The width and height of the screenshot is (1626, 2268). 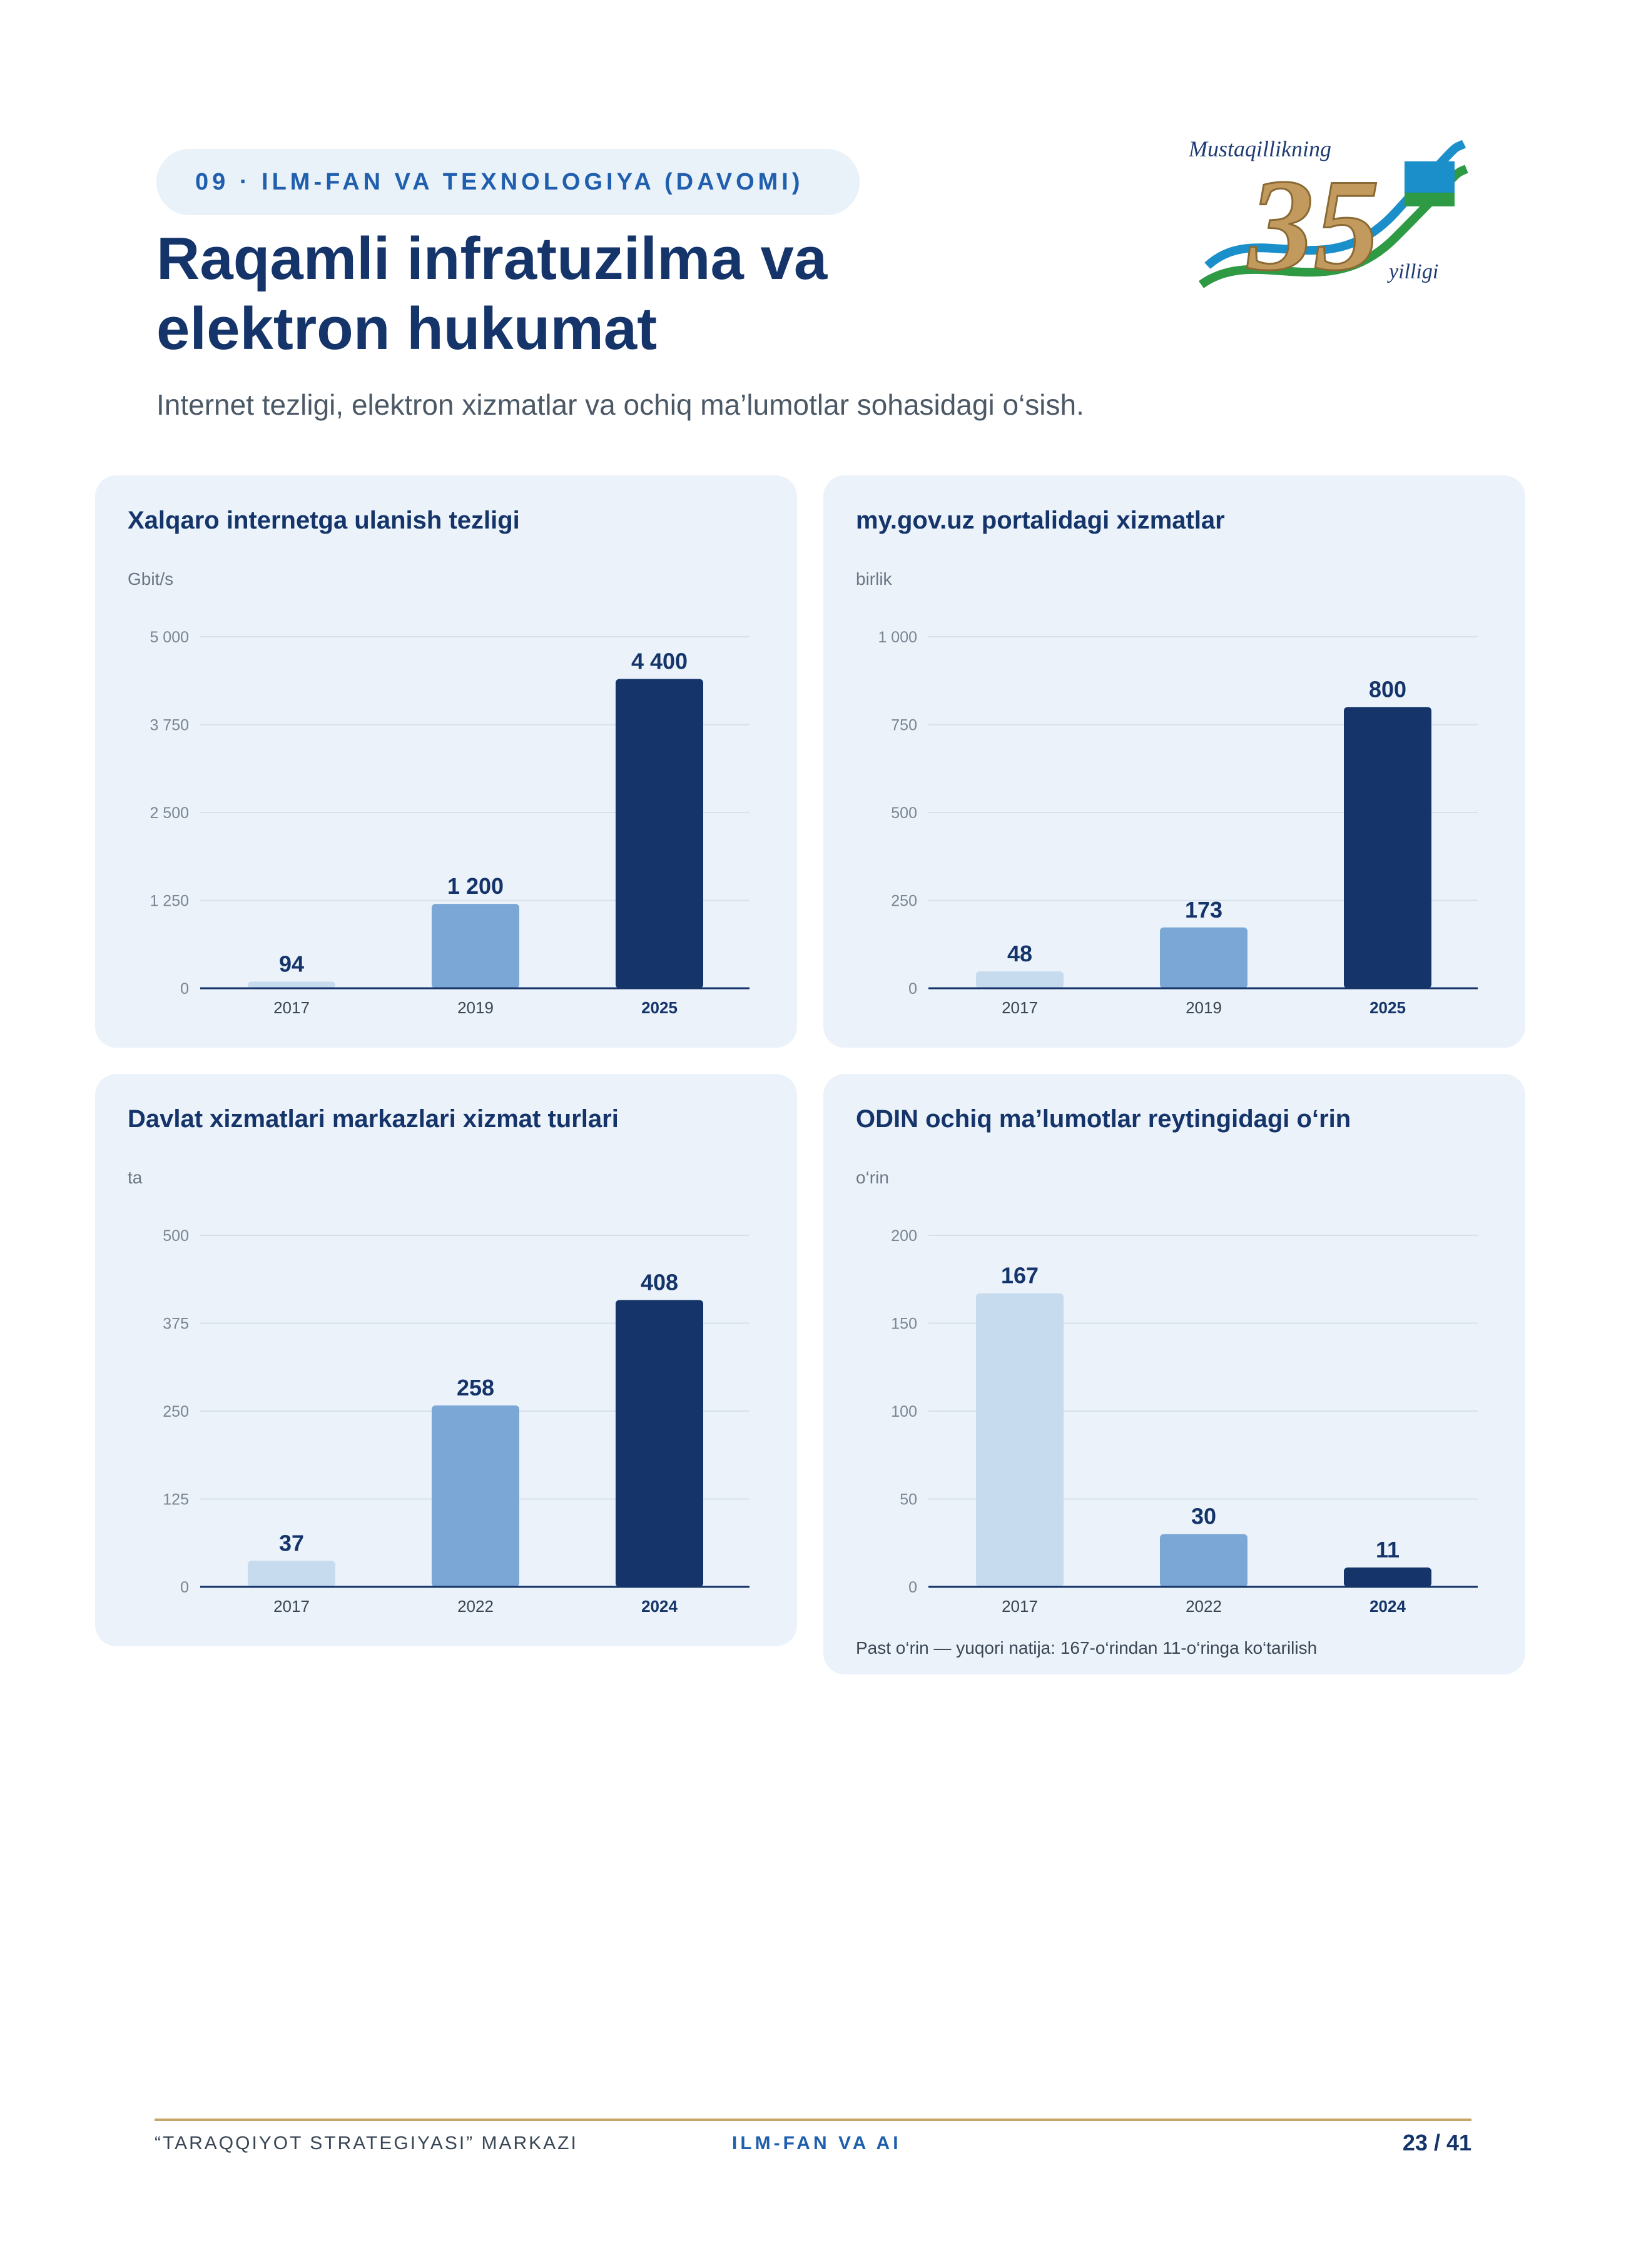 I want to click on title-line-2: elektron hukumat, so click(x=407, y=328).